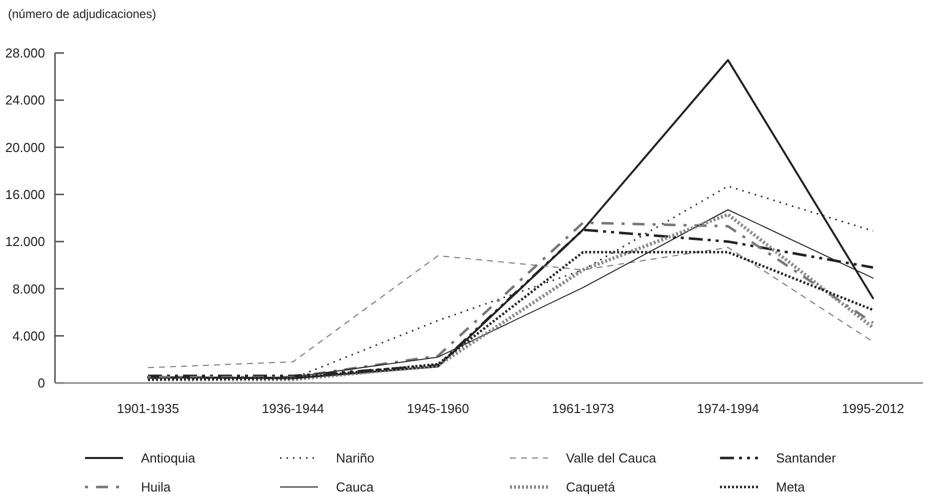 The image size is (931, 497). I want to click on legend-label: Nariño, so click(355, 458).